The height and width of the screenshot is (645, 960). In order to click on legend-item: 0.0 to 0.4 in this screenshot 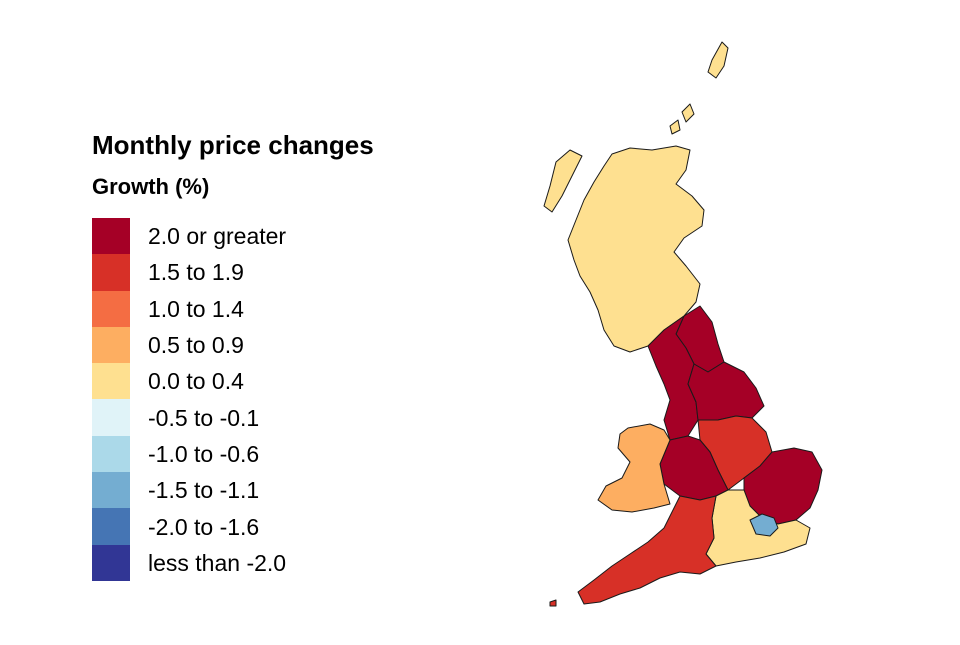, I will do `click(233, 381)`.